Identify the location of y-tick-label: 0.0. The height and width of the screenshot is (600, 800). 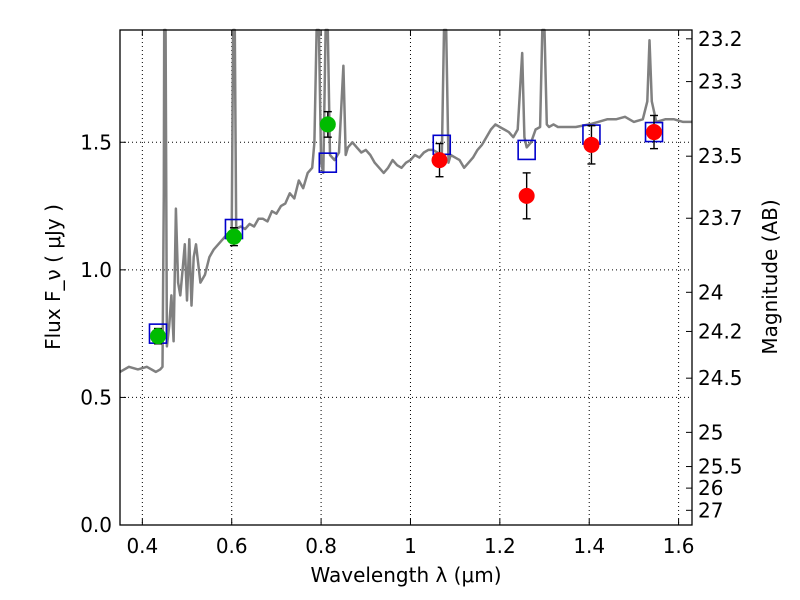
(96, 525).